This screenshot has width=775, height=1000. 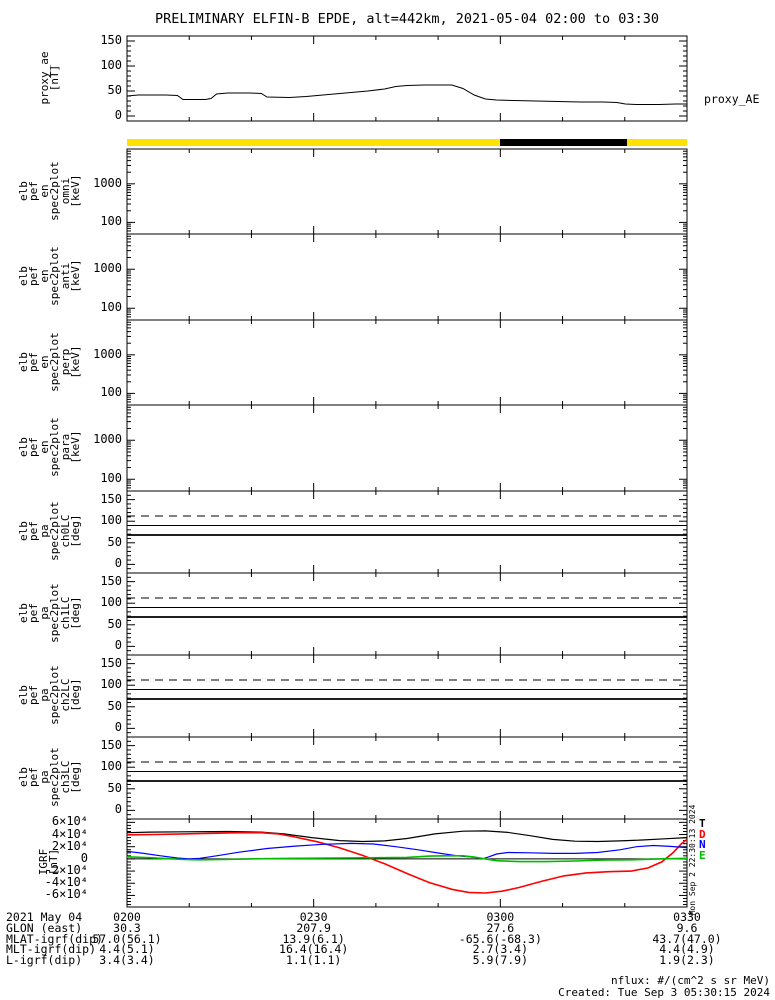 What do you see at coordinates (702, 834) in the screenshot?
I see `legend-entry-D: D` at bounding box center [702, 834].